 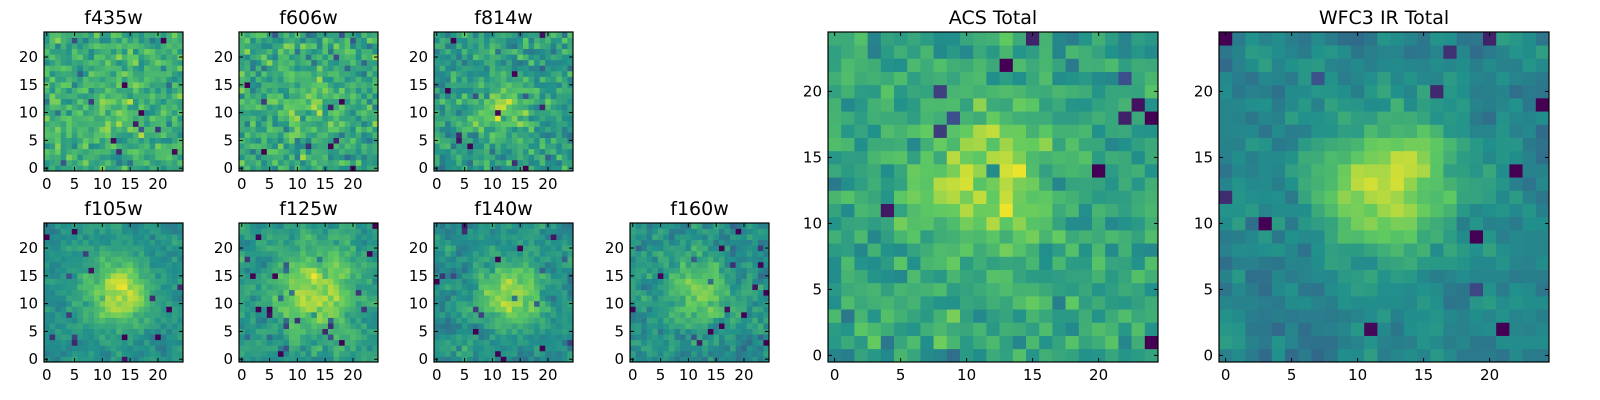 What do you see at coordinates (28, 85) in the screenshot?
I see `y-tick-label: 15` at bounding box center [28, 85].